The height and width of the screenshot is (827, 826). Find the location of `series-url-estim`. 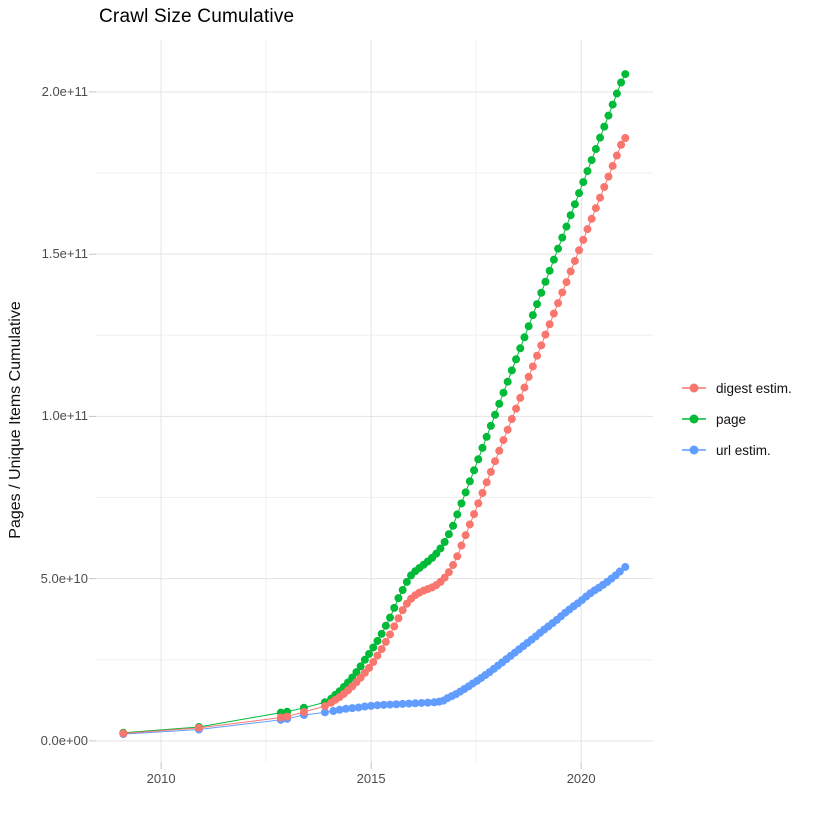

series-url-estim is located at coordinates (374, 650).